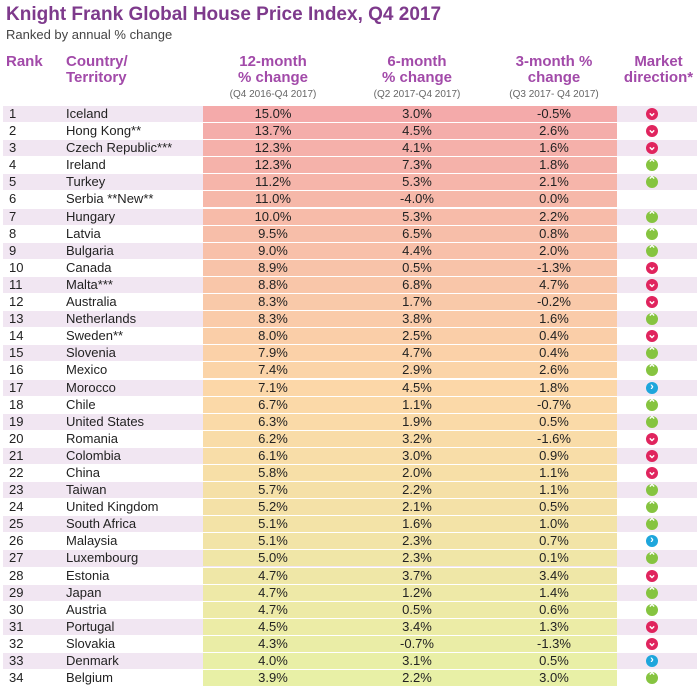  I want to click on rank-cell: 23, so click(16, 490).